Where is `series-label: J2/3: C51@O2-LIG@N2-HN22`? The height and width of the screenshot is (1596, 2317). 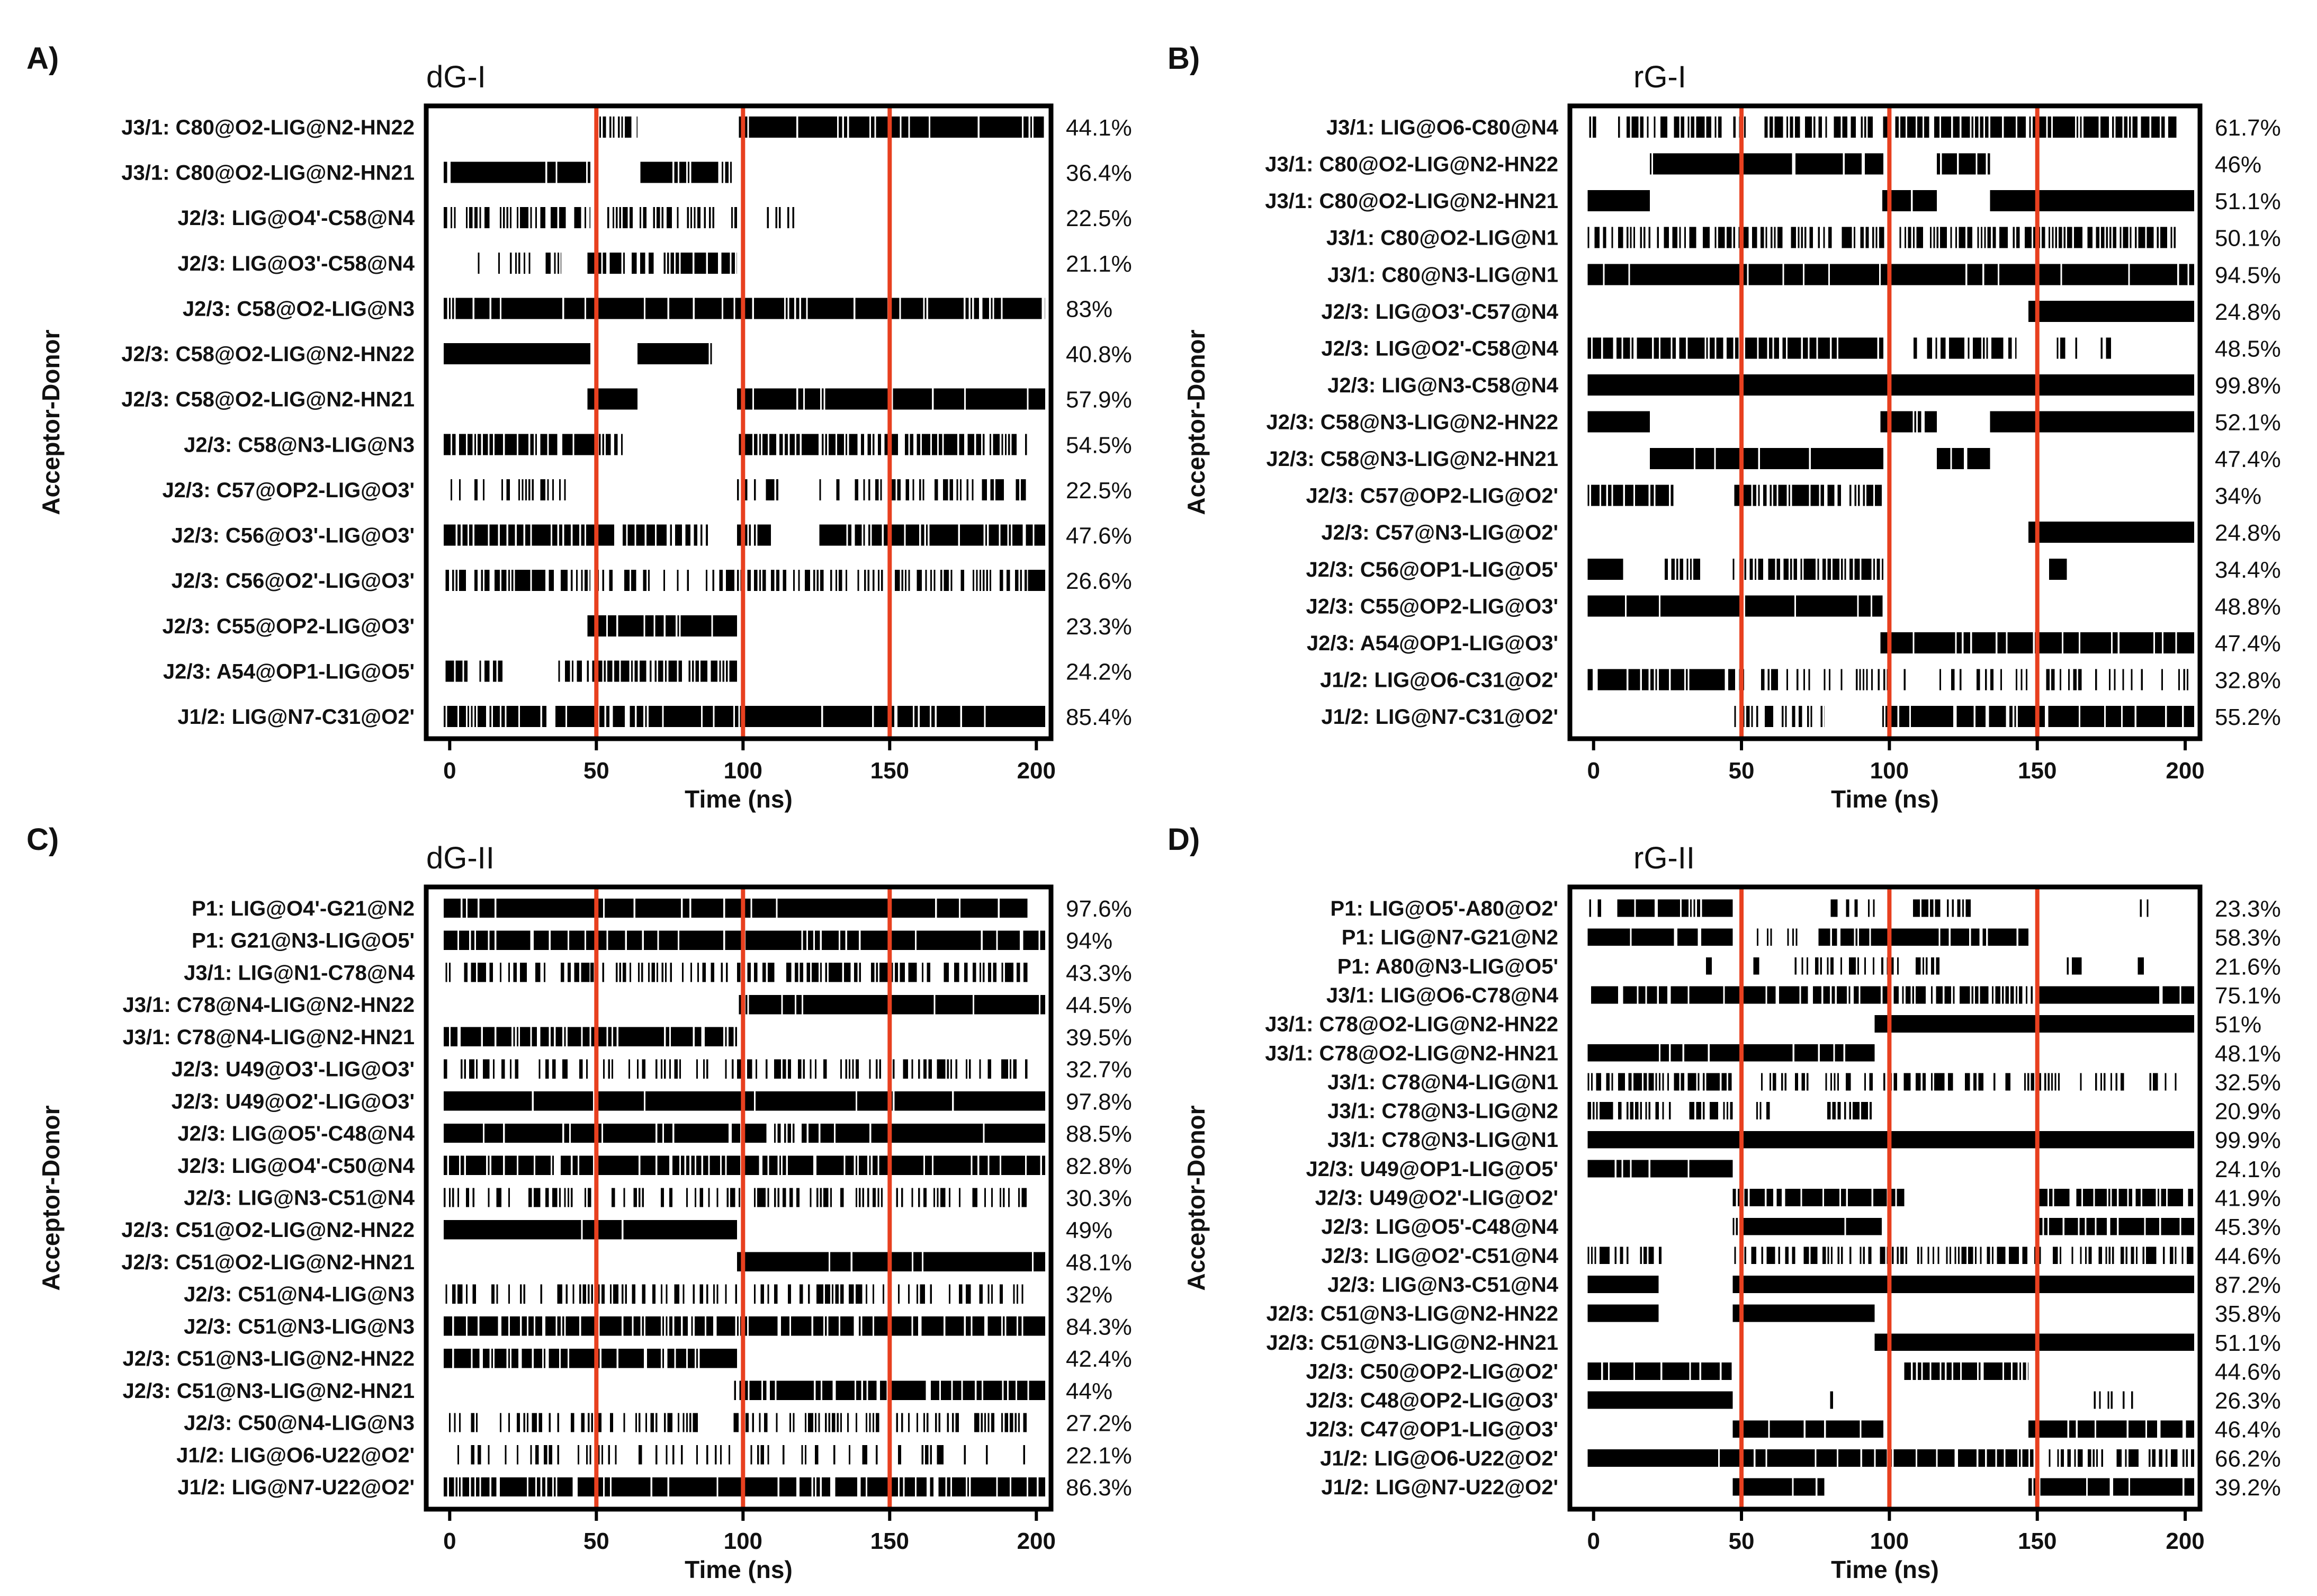 series-label: J2/3: C51@O2-LIG@N2-HN22 is located at coordinates (268, 1230).